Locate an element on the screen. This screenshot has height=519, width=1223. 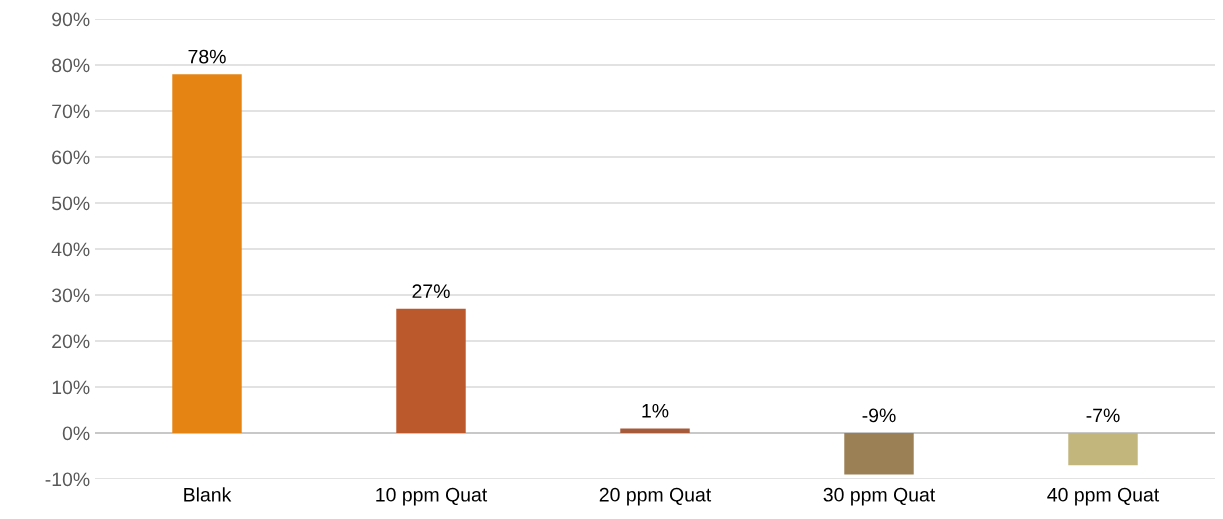
x-tick-label: 20 ppm Quat is located at coordinates (655, 496).